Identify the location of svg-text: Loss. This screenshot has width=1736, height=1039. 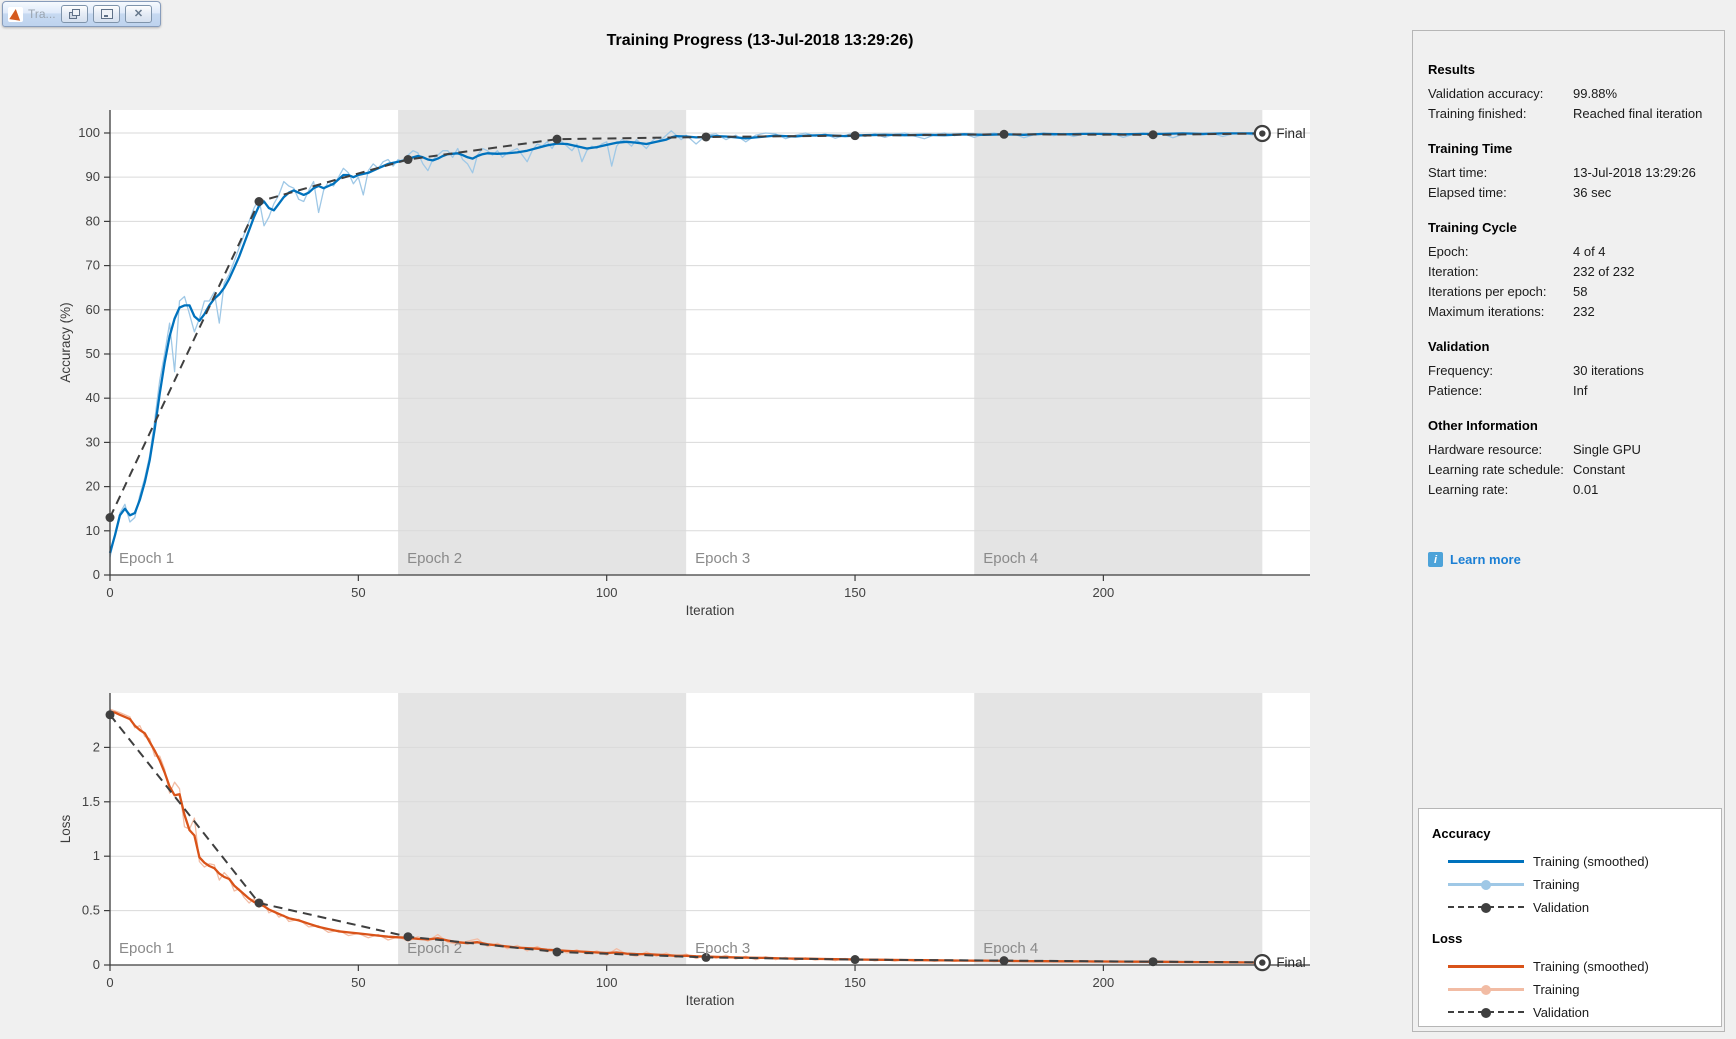
(65, 828).